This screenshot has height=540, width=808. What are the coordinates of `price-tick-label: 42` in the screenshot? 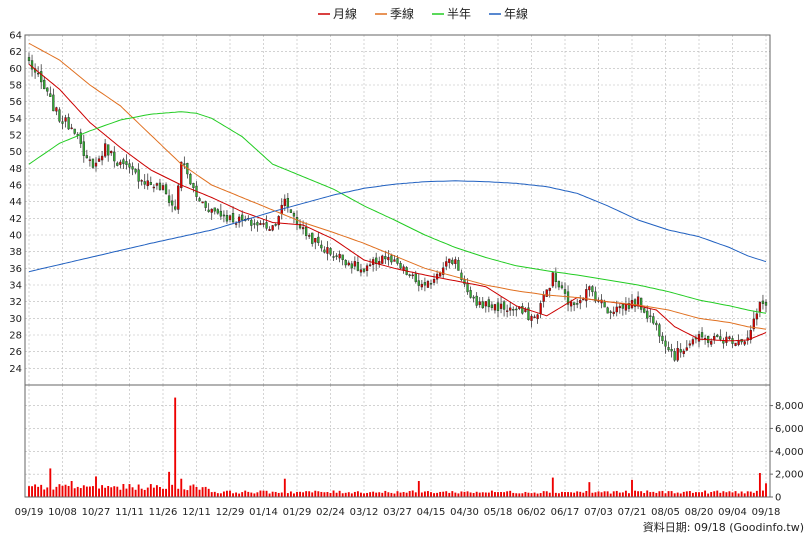 It's located at (15, 219).